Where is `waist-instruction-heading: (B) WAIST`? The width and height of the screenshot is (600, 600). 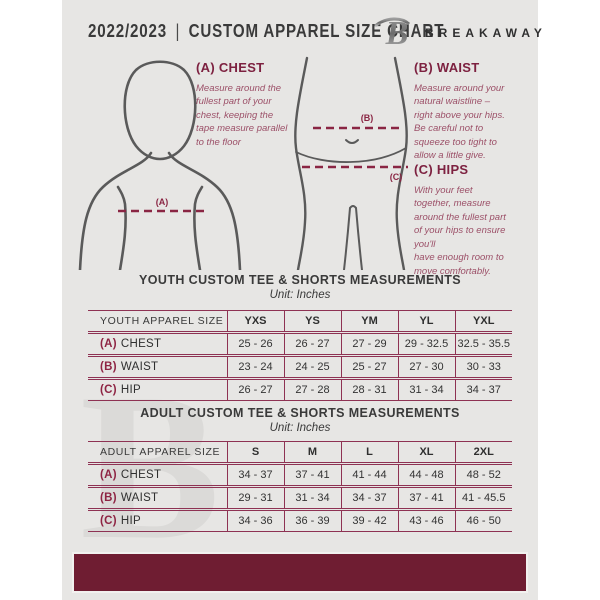 waist-instruction-heading: (B) WAIST is located at coordinates (447, 67).